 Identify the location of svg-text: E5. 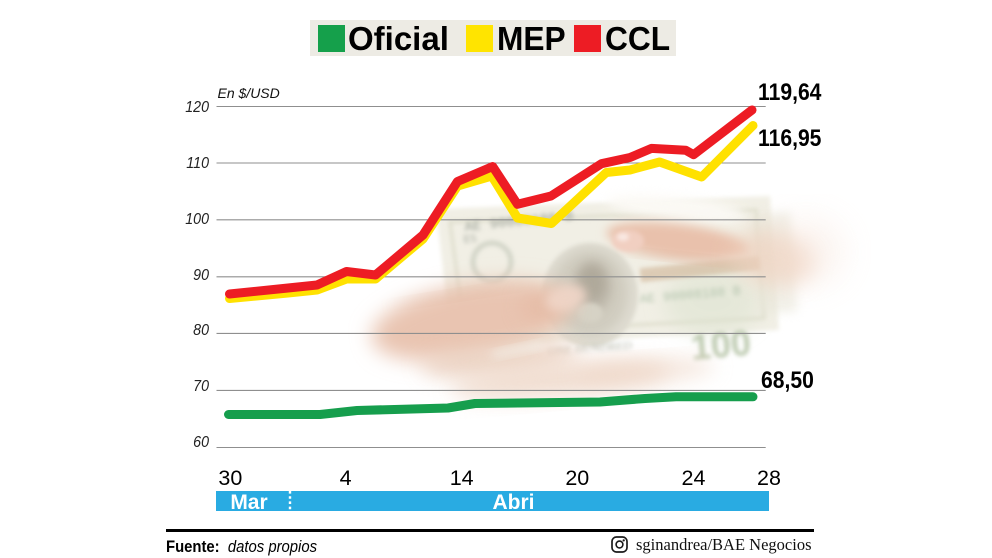
(470, 240).